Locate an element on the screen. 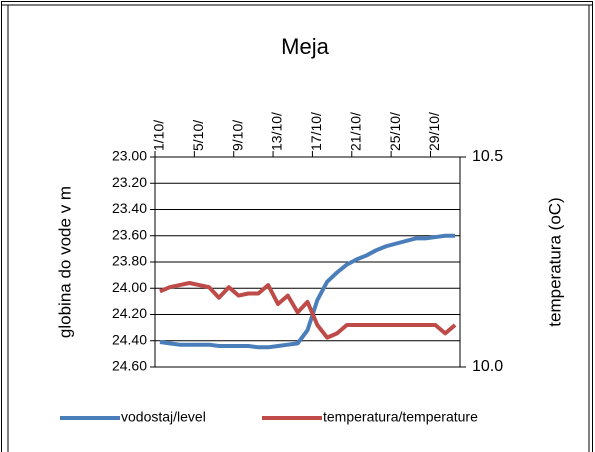 This screenshot has width=595, height=452. x-tick-label: 25/10/ is located at coordinates (395, 131).